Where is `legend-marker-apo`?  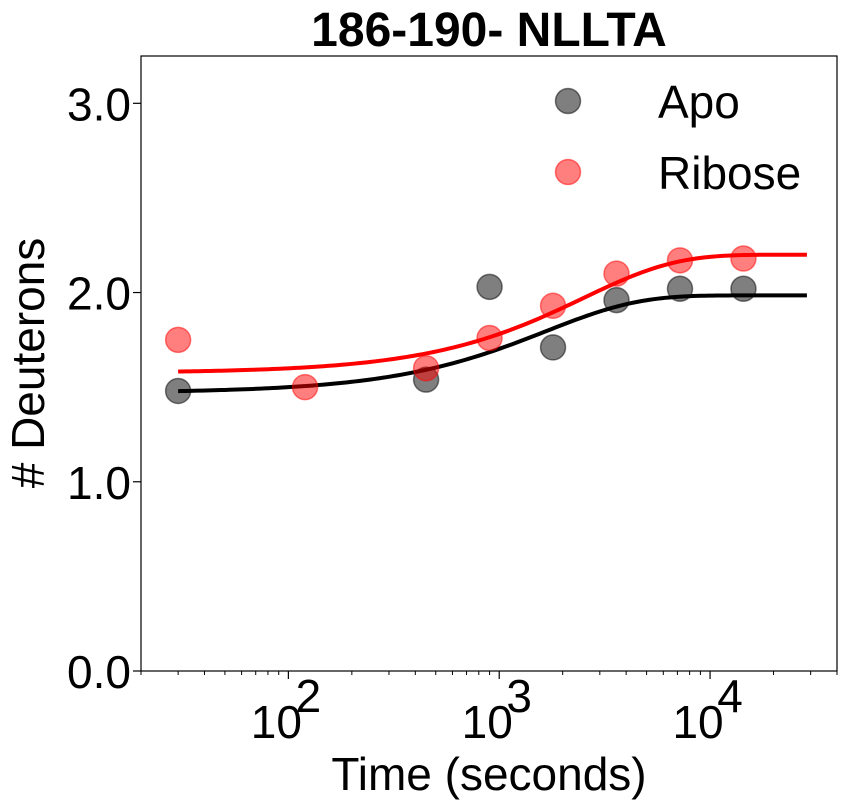
legend-marker-apo is located at coordinates (568, 101).